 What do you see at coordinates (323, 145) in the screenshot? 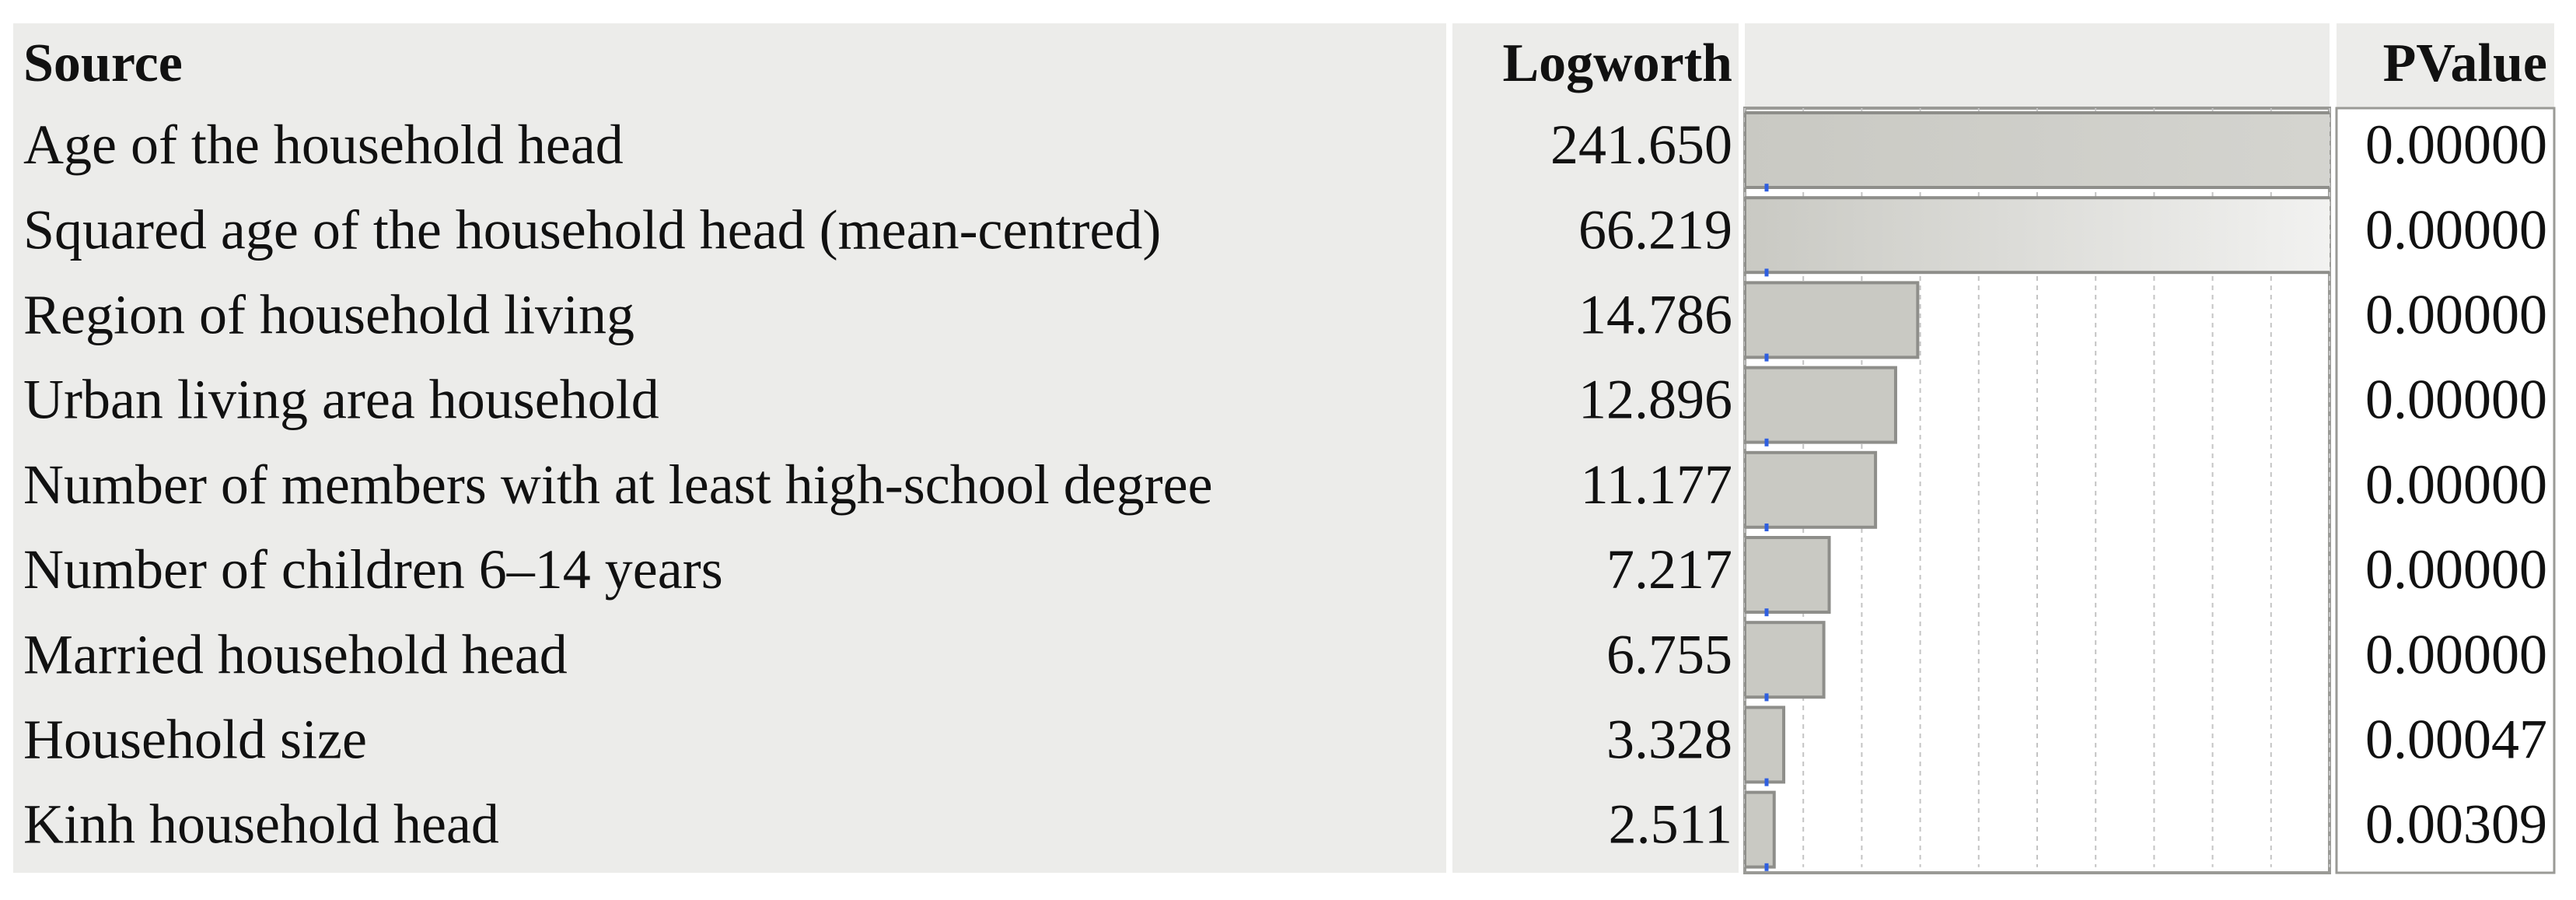
I see `source-label: Age of the household head` at bounding box center [323, 145].